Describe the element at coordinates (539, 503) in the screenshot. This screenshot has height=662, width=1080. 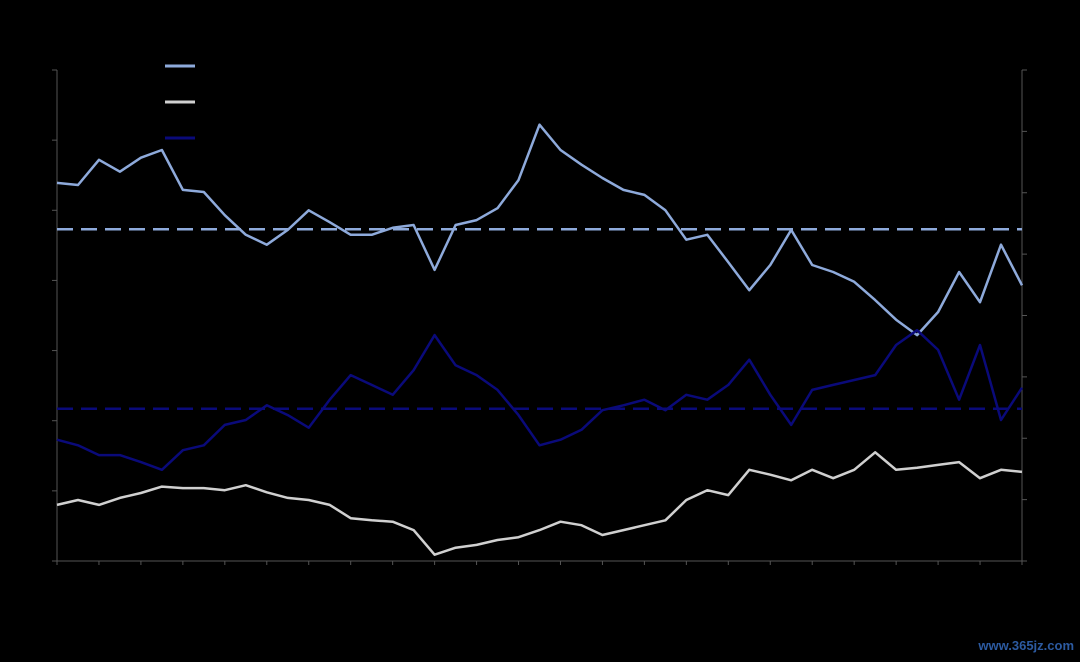
I see `series-line` at that location.